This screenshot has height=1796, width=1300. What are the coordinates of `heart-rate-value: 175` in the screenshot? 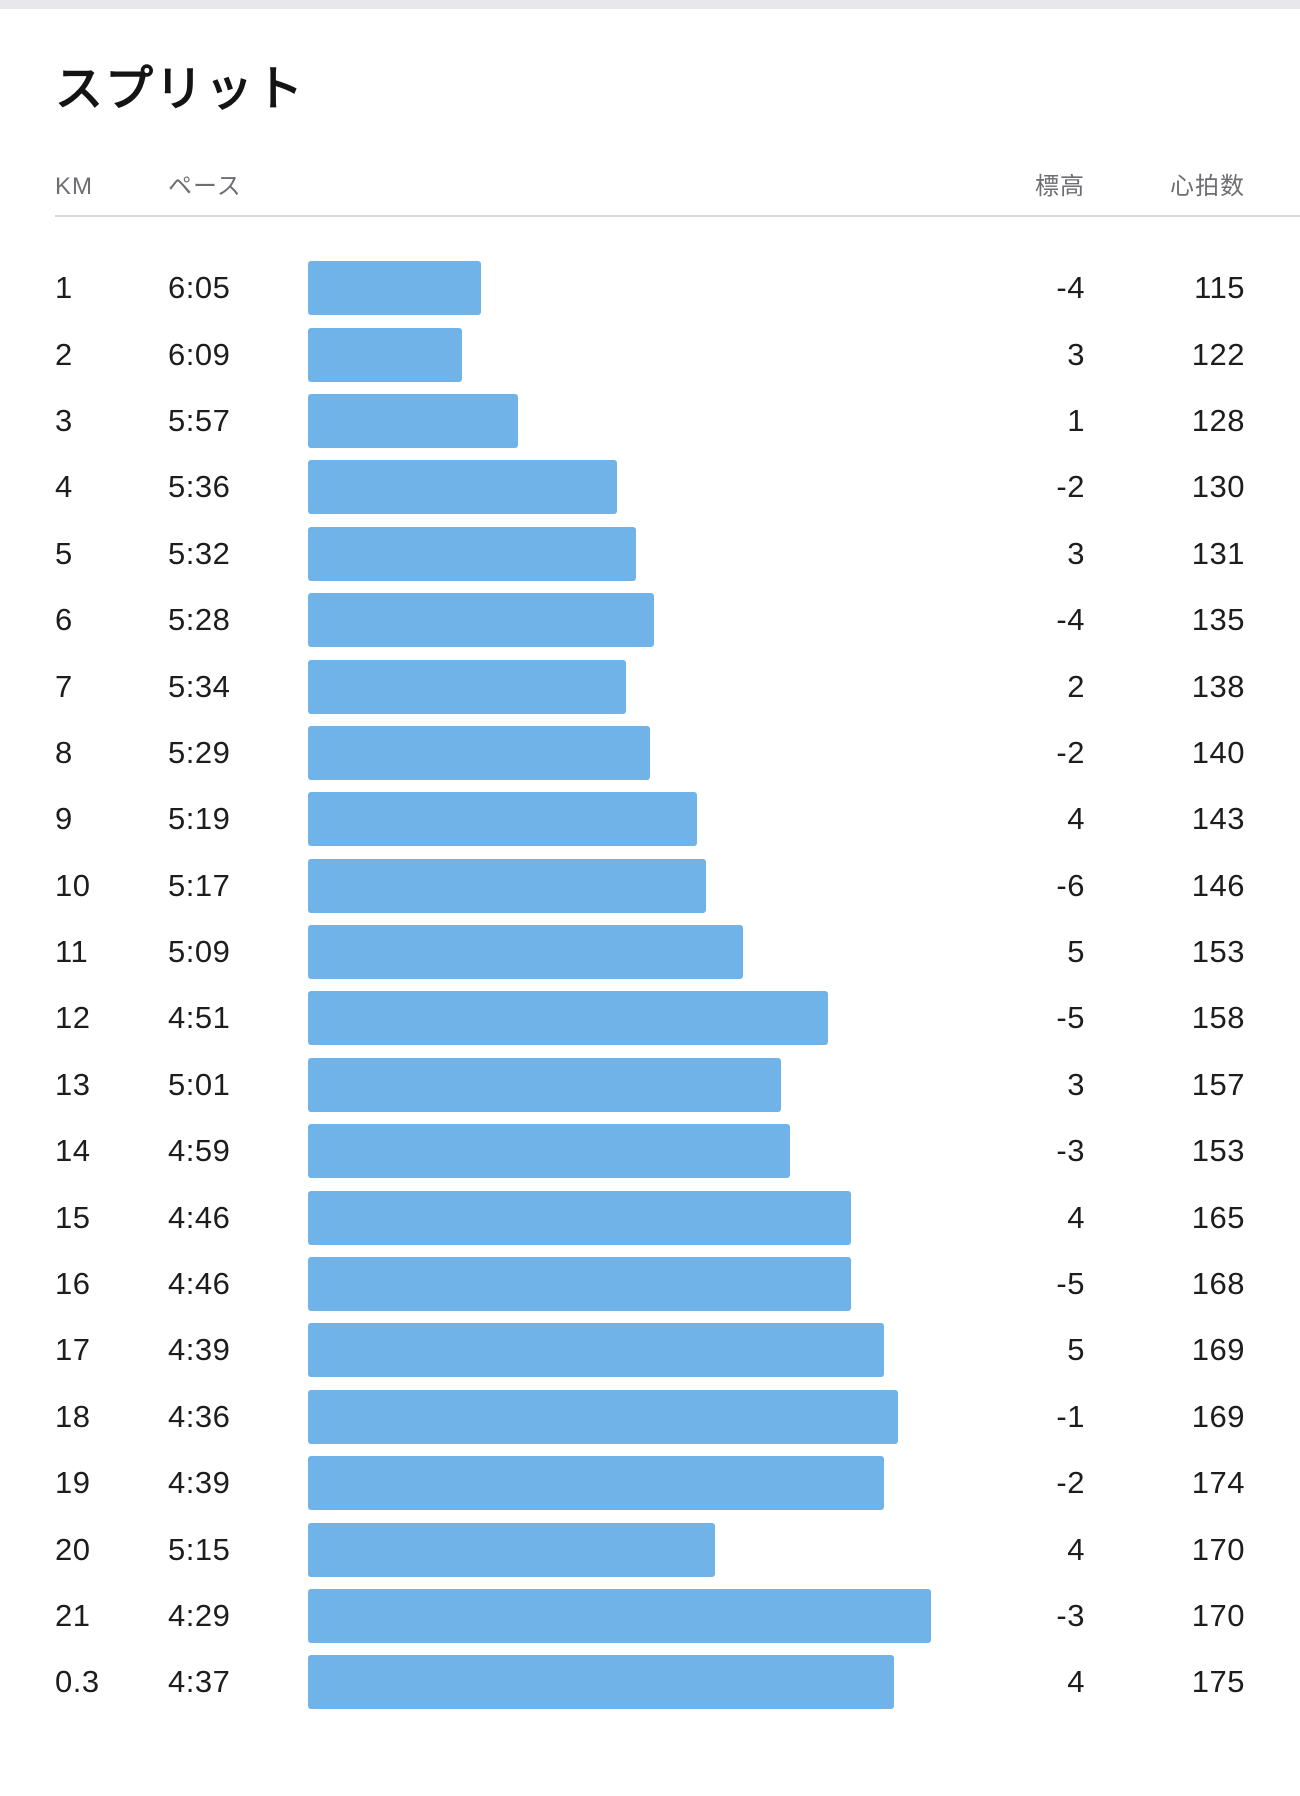 It's located at (1218, 1682).